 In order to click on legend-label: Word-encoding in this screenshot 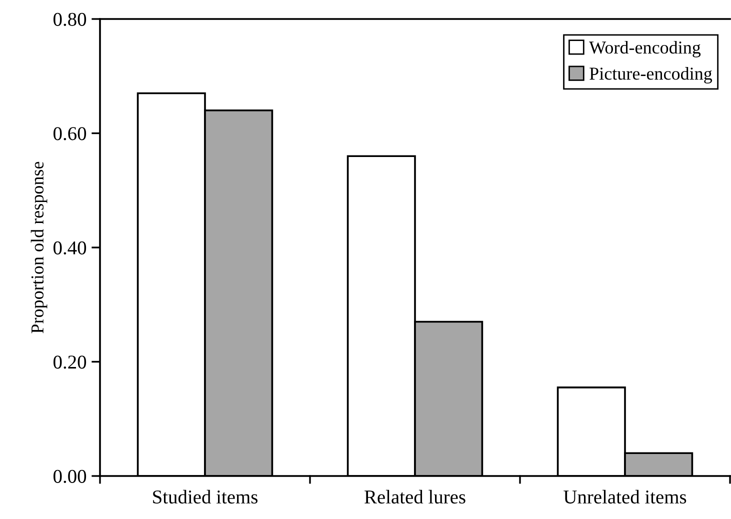, I will do `click(645, 49)`.